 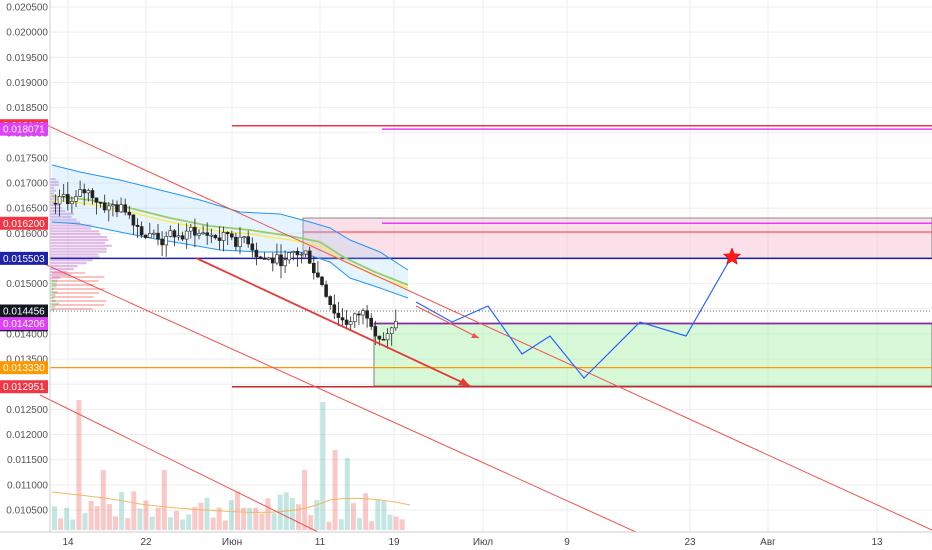 I want to click on y-tick-label: 0.015000, so click(x=27, y=284).